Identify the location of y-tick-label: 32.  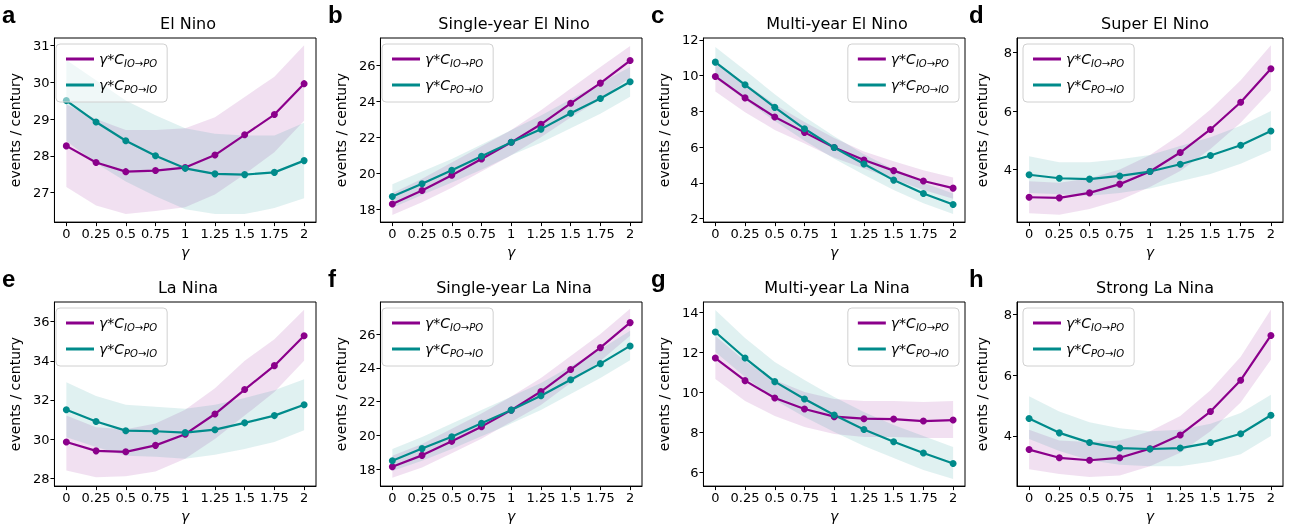
(41, 400).